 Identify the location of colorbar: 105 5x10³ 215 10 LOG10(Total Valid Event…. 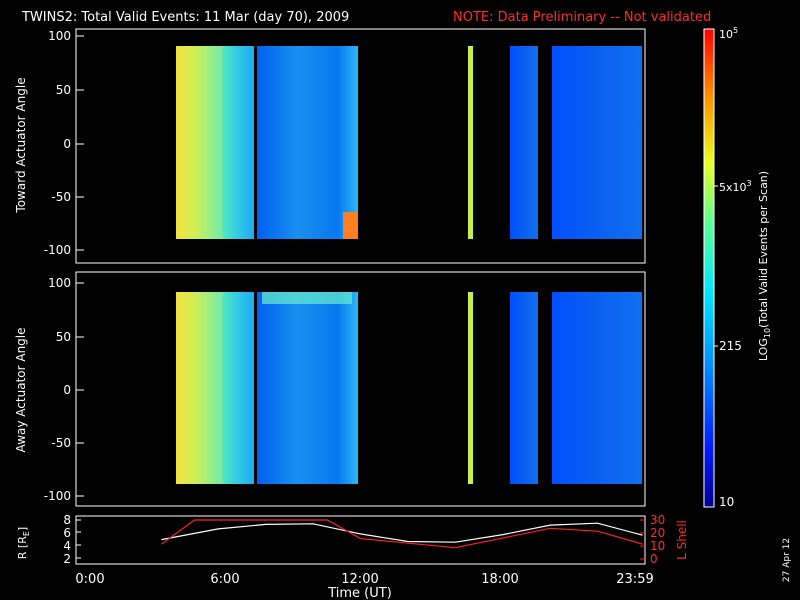
(737, 267).